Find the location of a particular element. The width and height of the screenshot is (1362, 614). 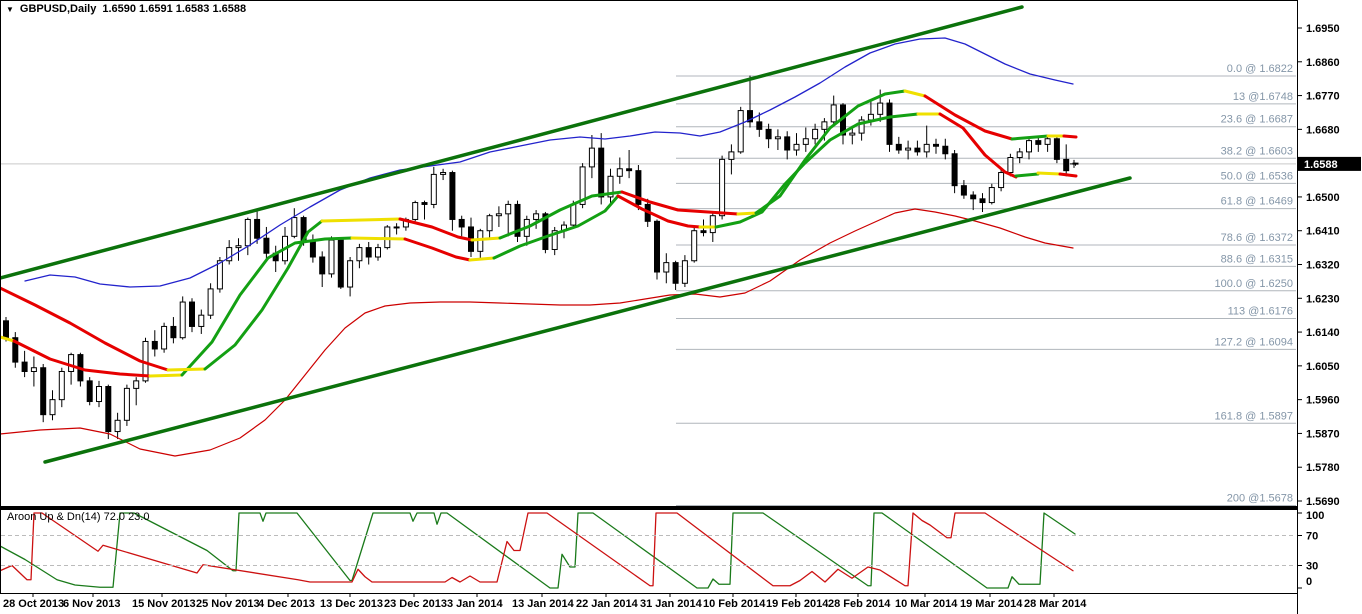

panel-divider is located at coordinates (648, 508).